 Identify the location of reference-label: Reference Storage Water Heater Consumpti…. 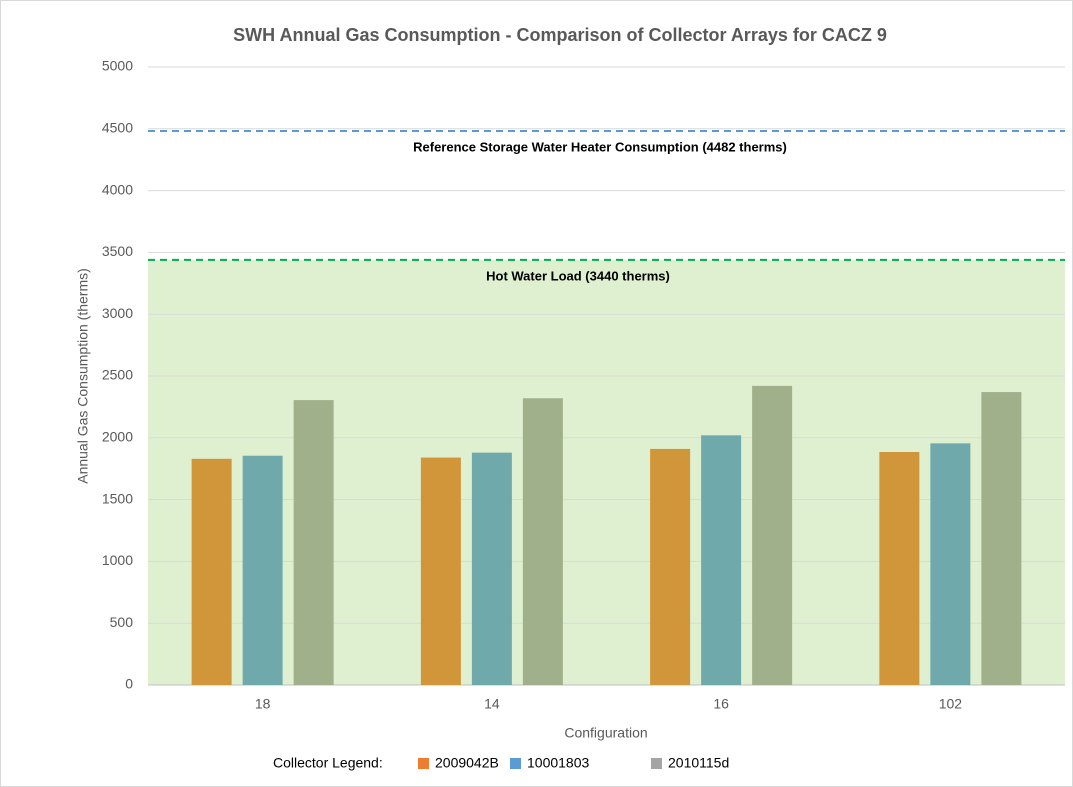
(600, 146).